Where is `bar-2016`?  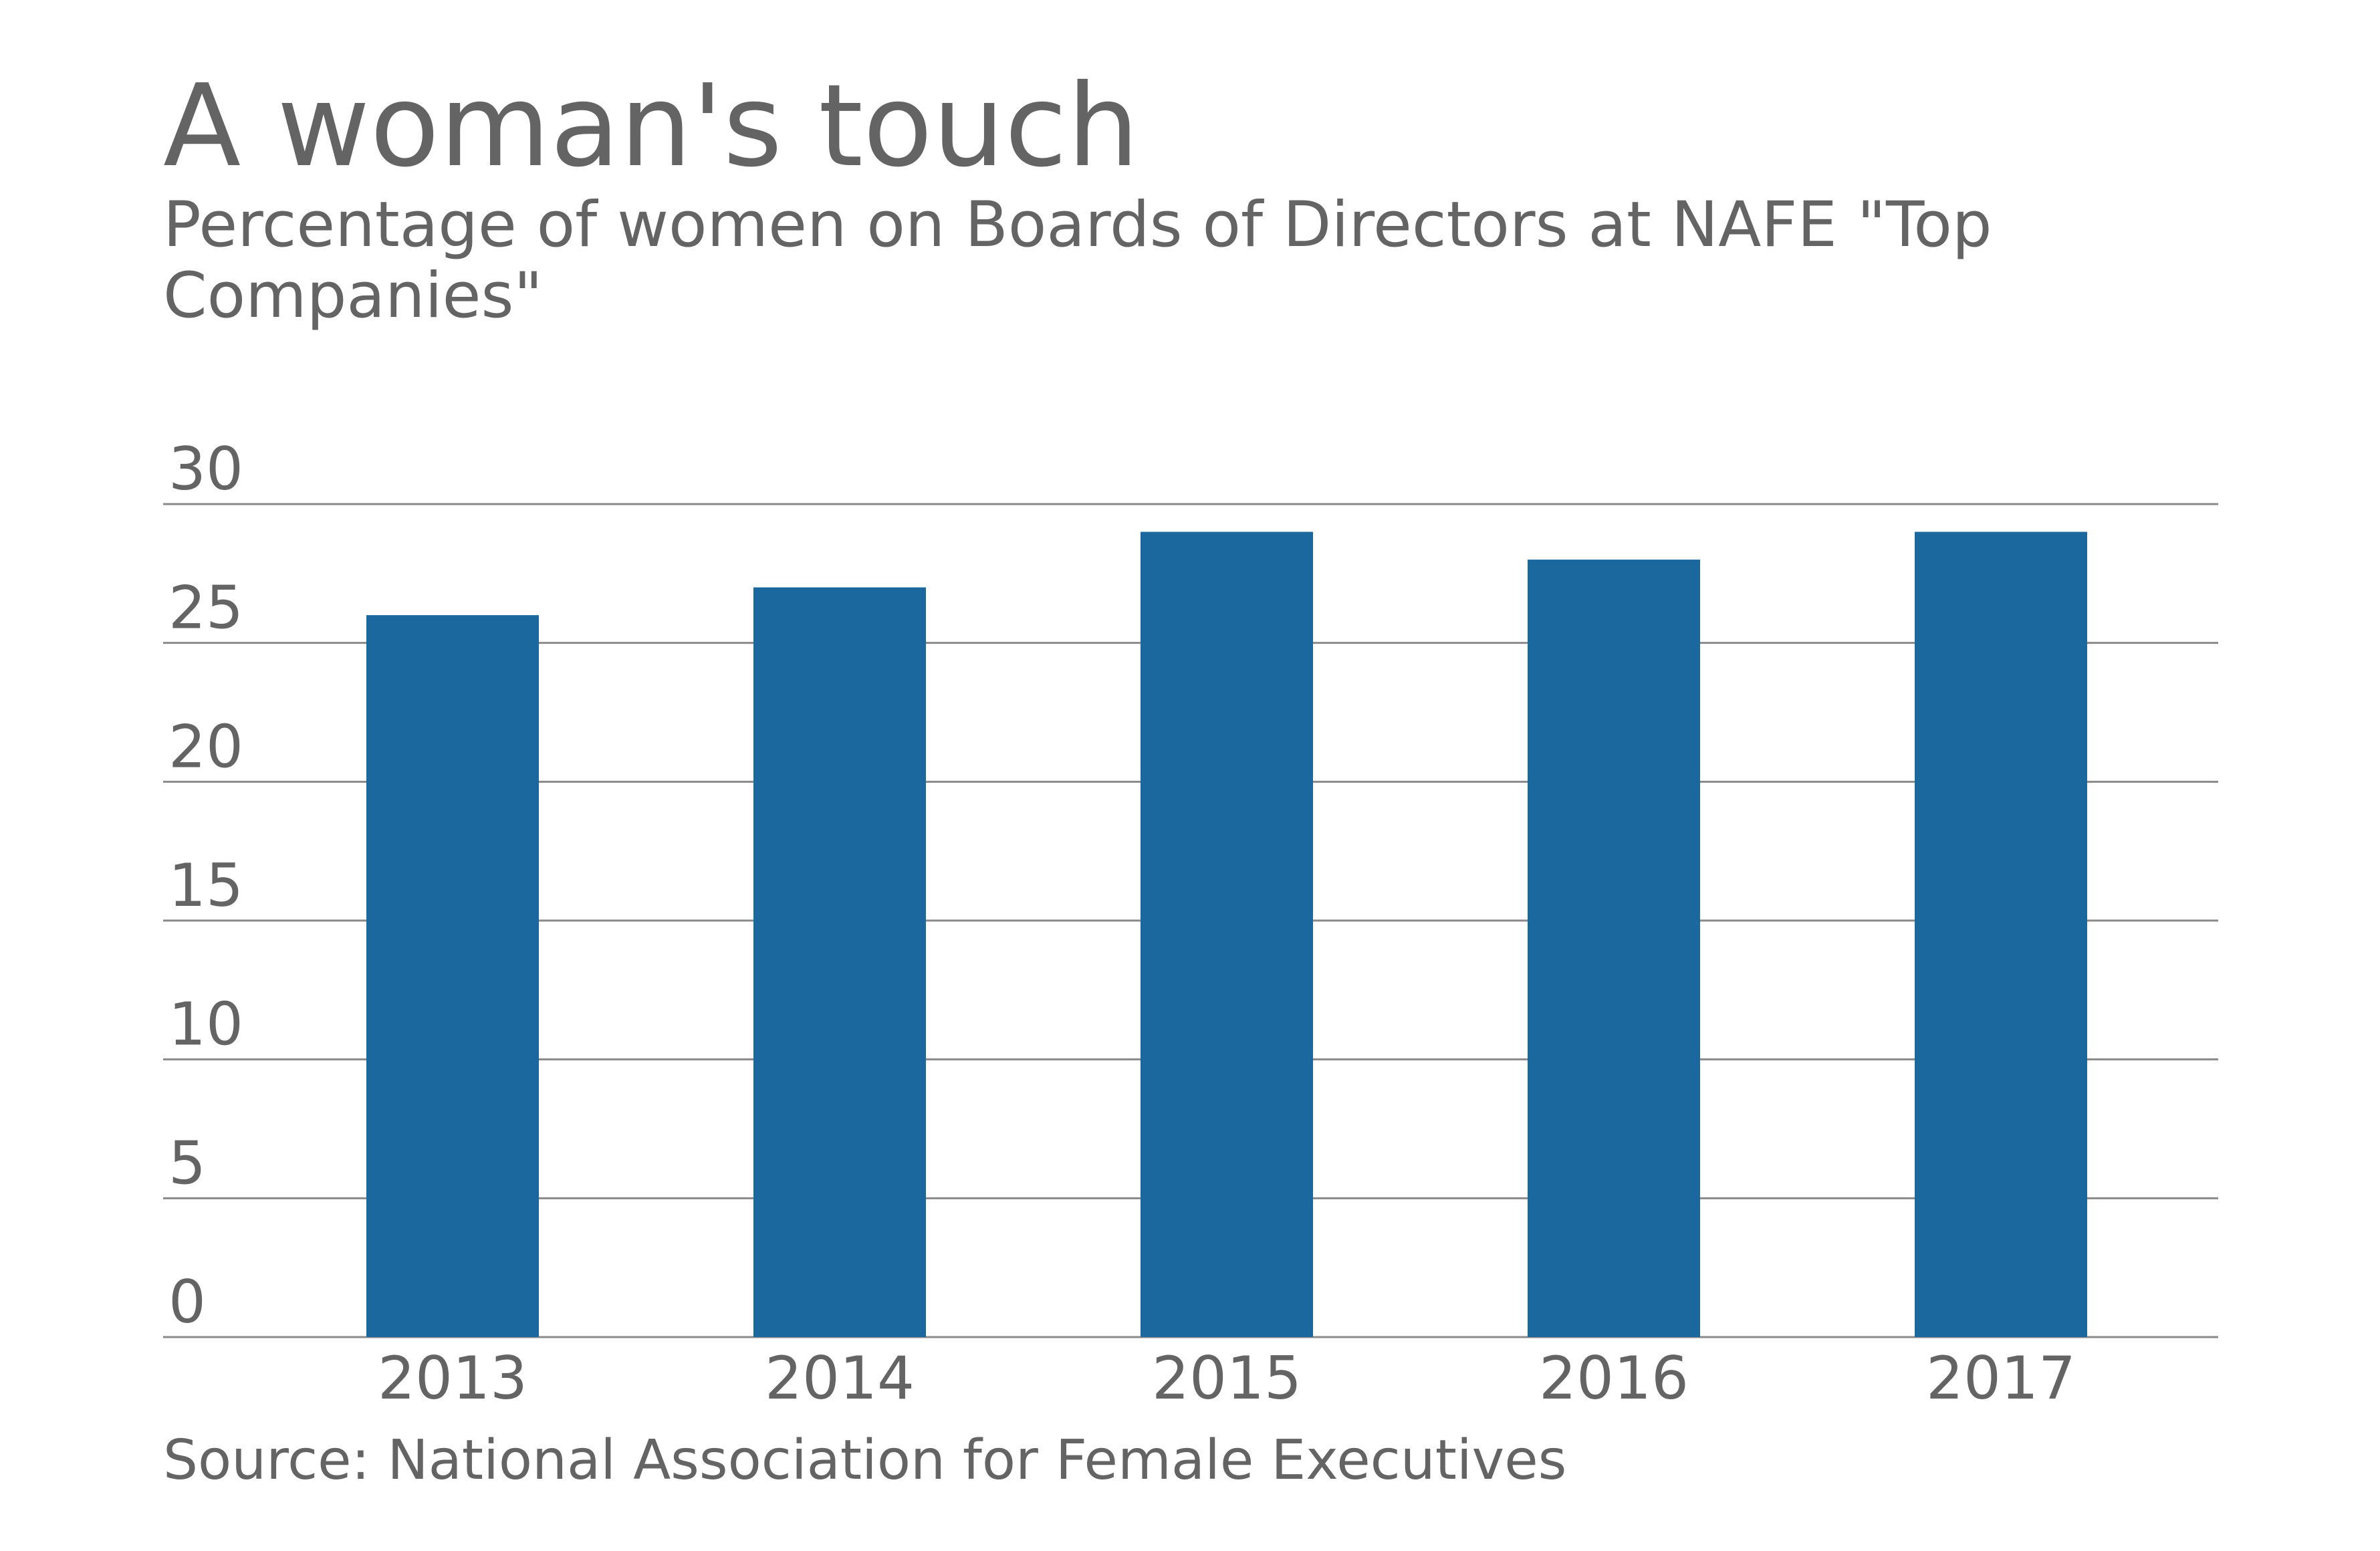
bar-2016 is located at coordinates (1614, 948).